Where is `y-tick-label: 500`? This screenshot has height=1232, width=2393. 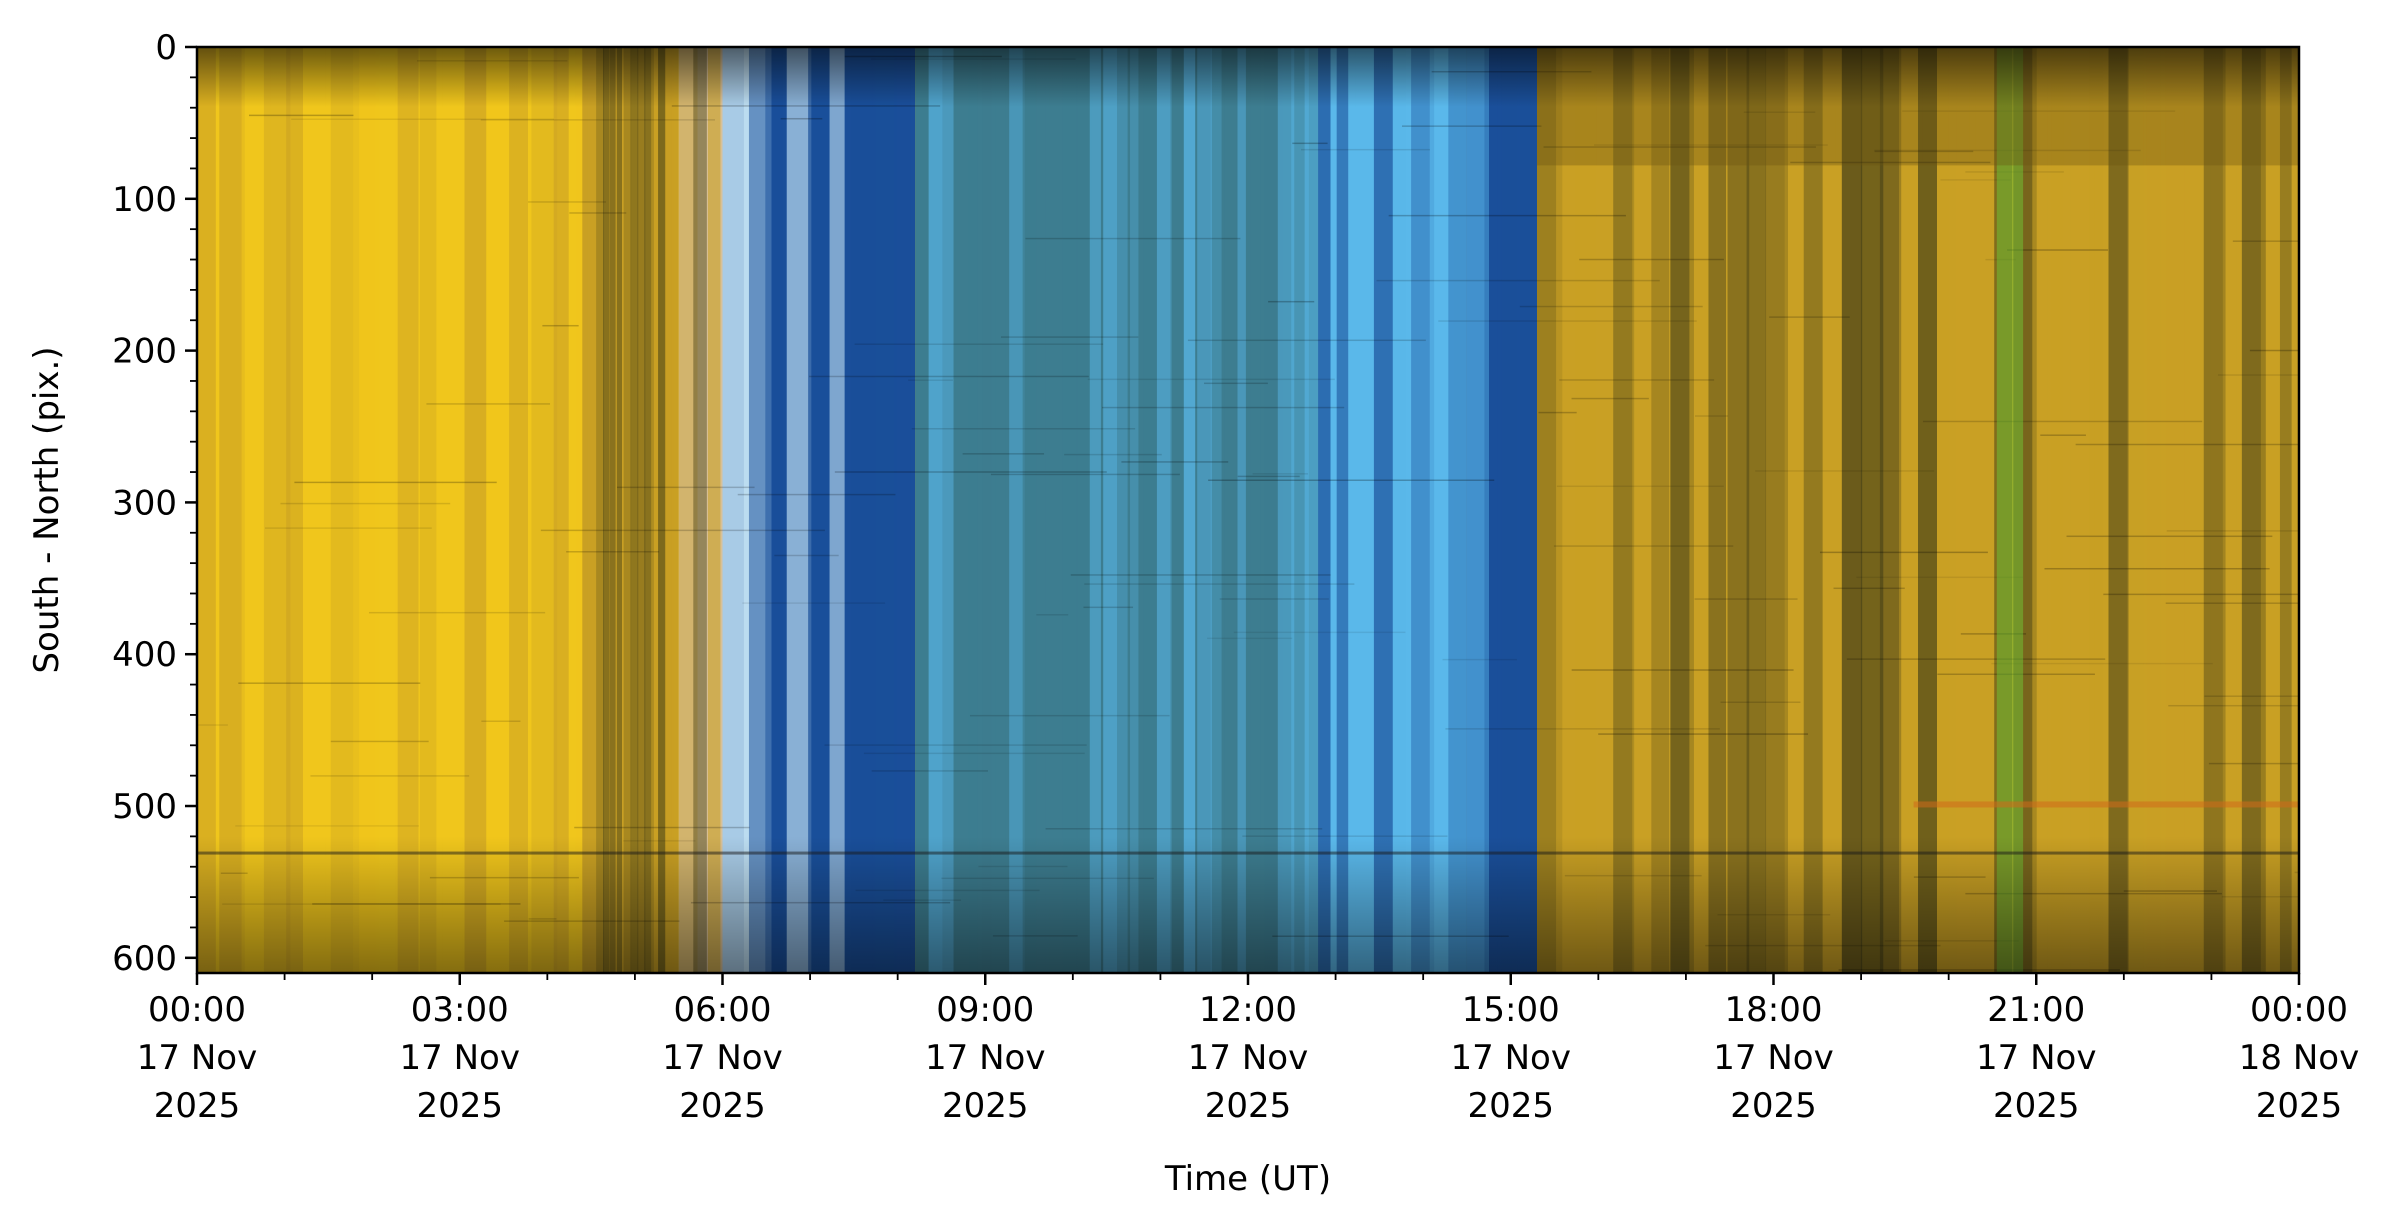 y-tick-label: 500 is located at coordinates (144, 807).